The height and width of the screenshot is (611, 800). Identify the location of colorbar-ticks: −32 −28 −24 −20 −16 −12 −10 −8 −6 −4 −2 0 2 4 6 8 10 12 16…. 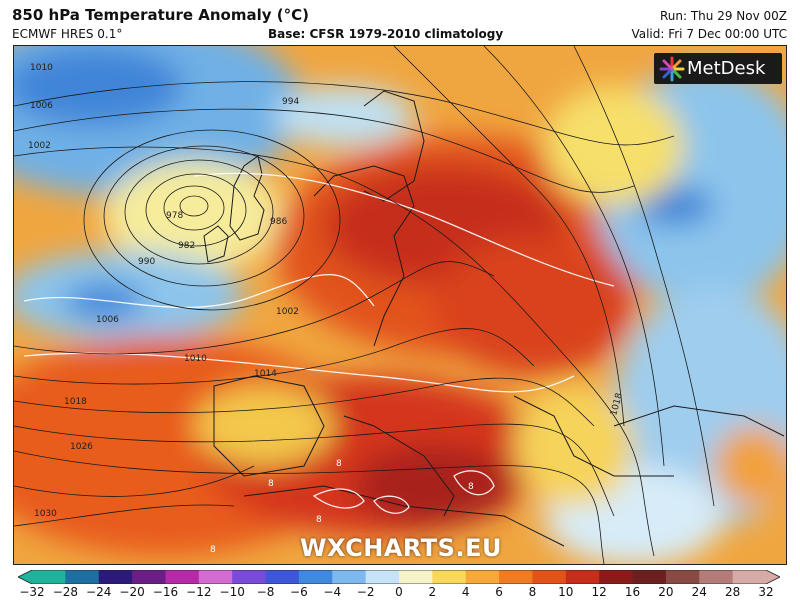
(400, 595).